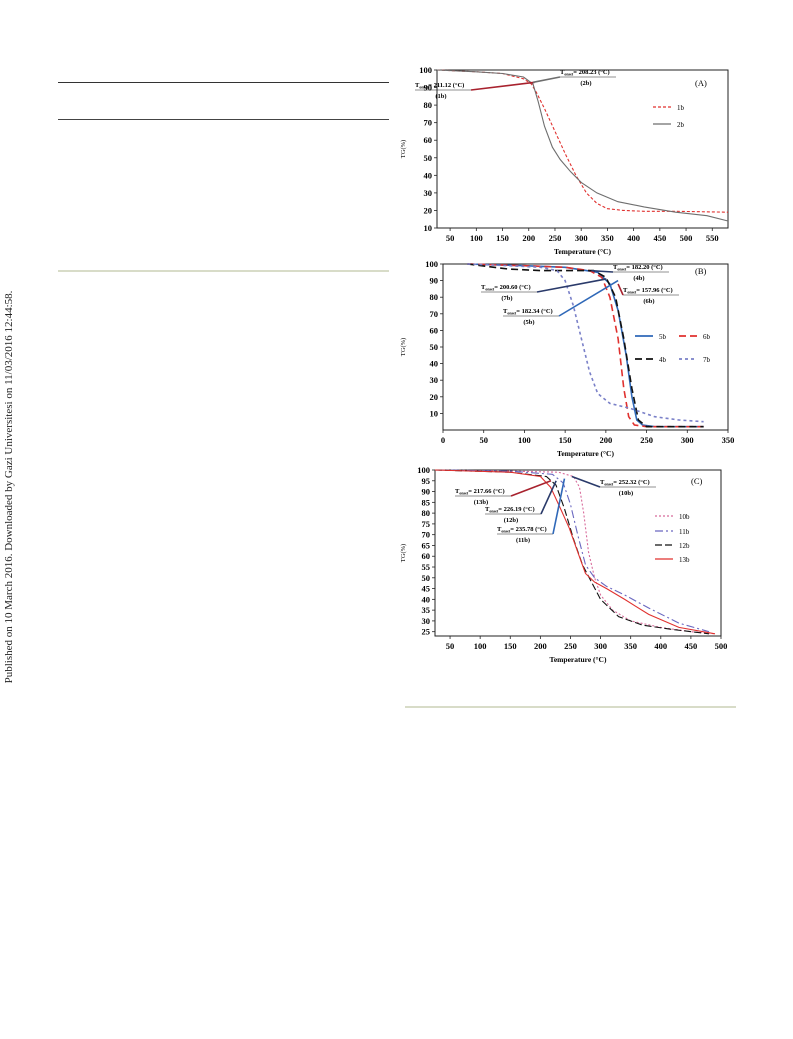 The image size is (793, 1039). What do you see at coordinates (506, 288) in the screenshot?
I see `annotation-value: Tonset= 200.60 (°C)` at bounding box center [506, 288].